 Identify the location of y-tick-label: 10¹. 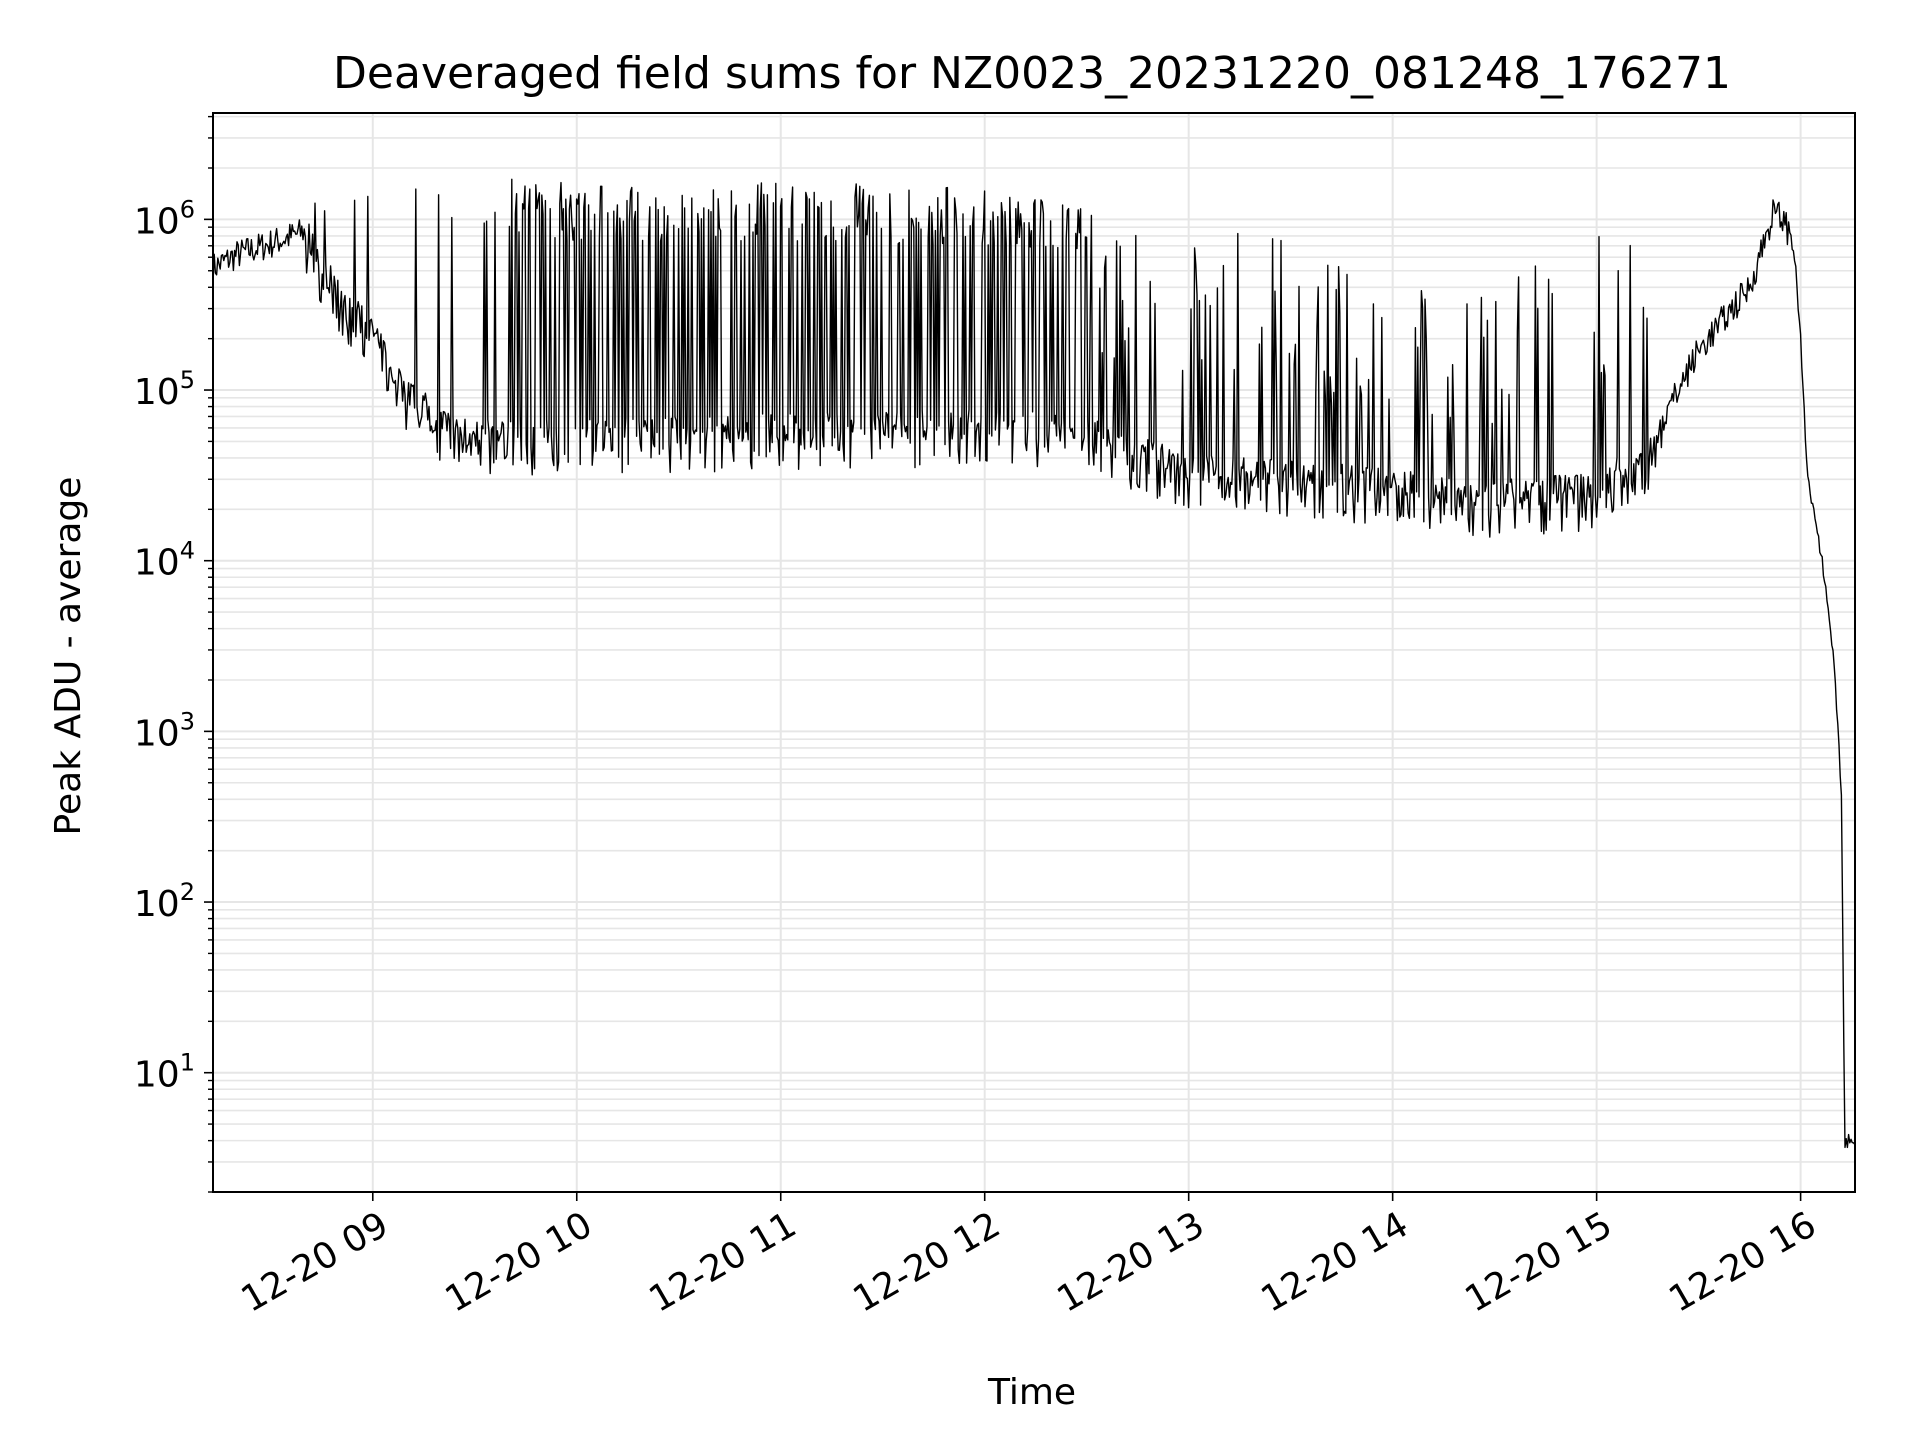
(164, 1072).